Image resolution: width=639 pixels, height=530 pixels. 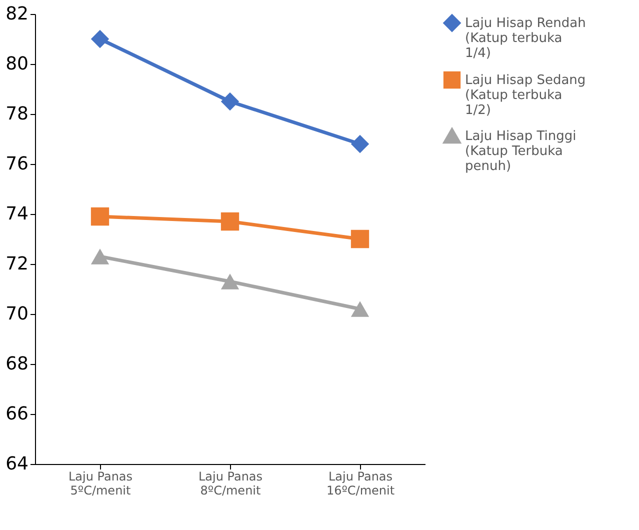 What do you see at coordinates (17, 364) in the screenshot?
I see `y-tick-label: 68` at bounding box center [17, 364].